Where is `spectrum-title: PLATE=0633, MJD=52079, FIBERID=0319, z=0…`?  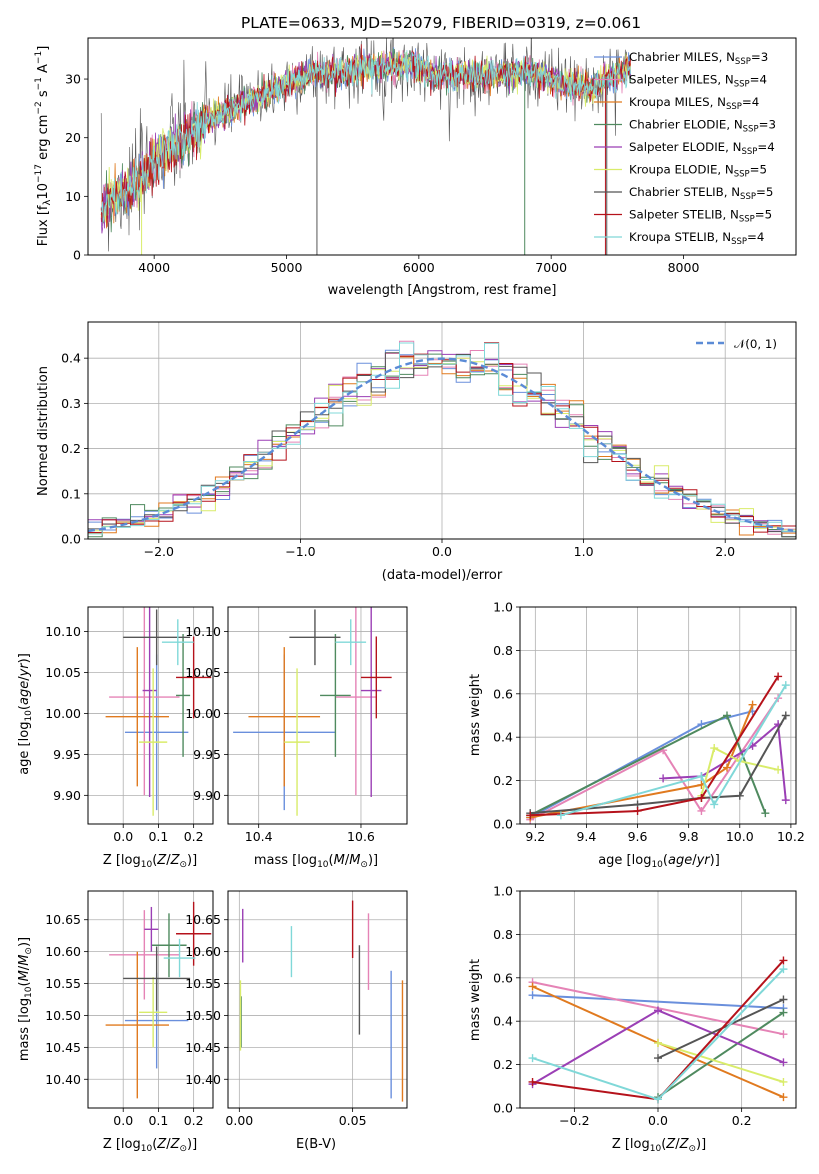 spectrum-title: PLATE=0633, MJD=52079, FIBERID=0319, z=0… is located at coordinates (441, 23).